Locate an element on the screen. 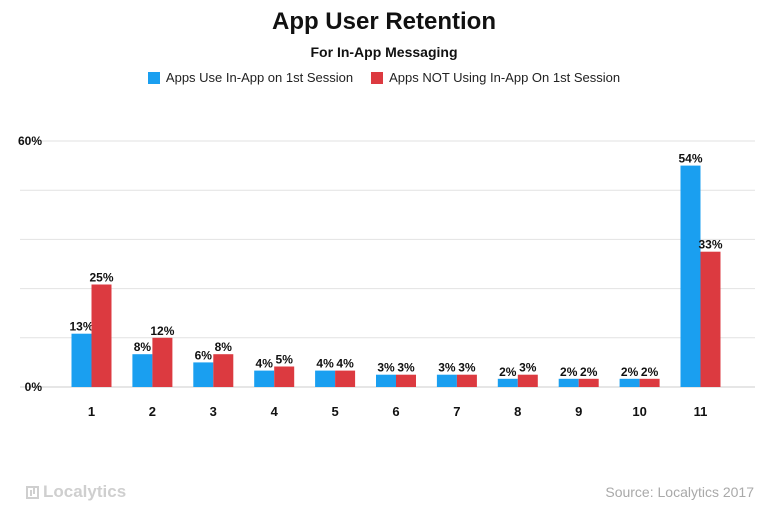 The image size is (768, 515). x-tick-label-2: 2 is located at coordinates (152, 411).